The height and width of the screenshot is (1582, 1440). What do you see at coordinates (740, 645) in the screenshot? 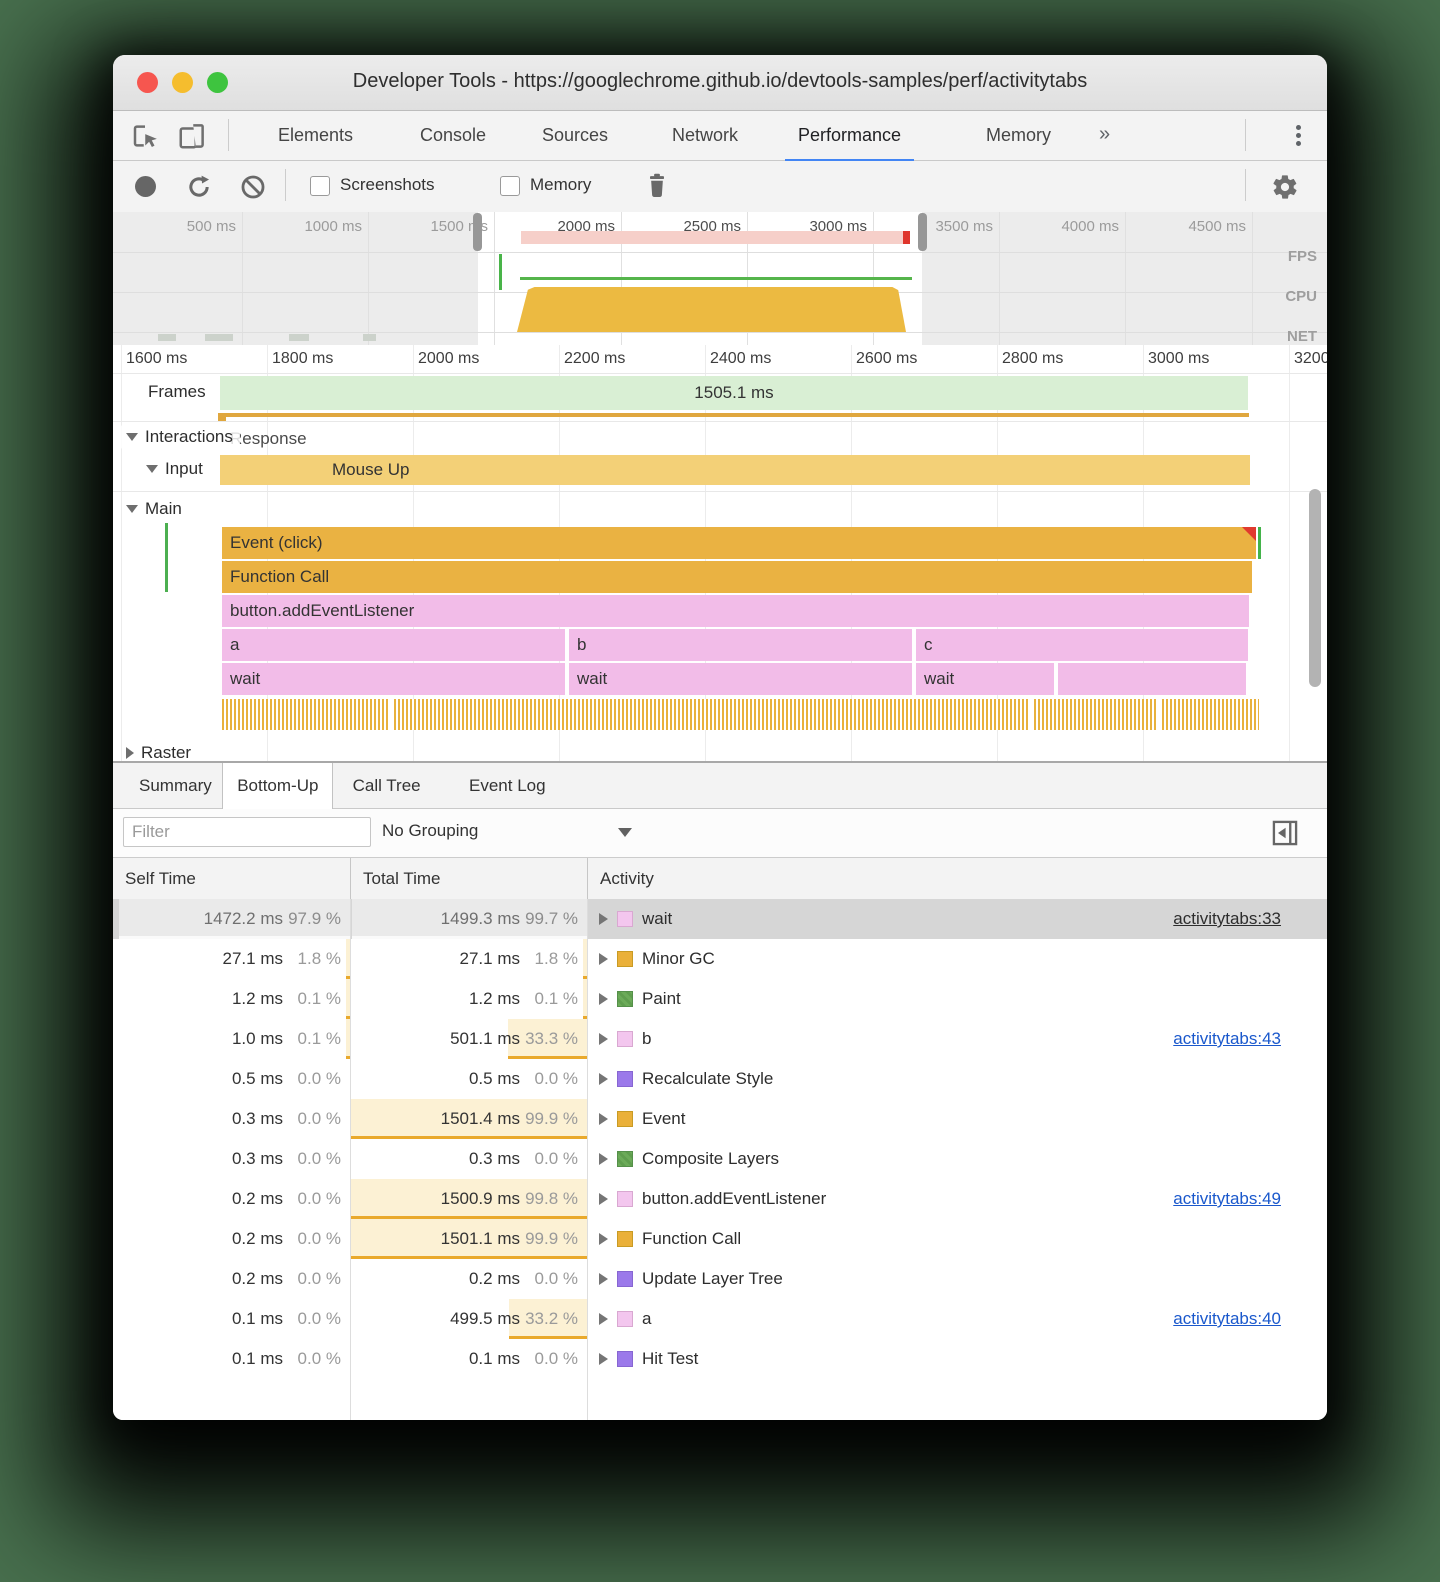
I see `flame-bar-b: b` at bounding box center [740, 645].